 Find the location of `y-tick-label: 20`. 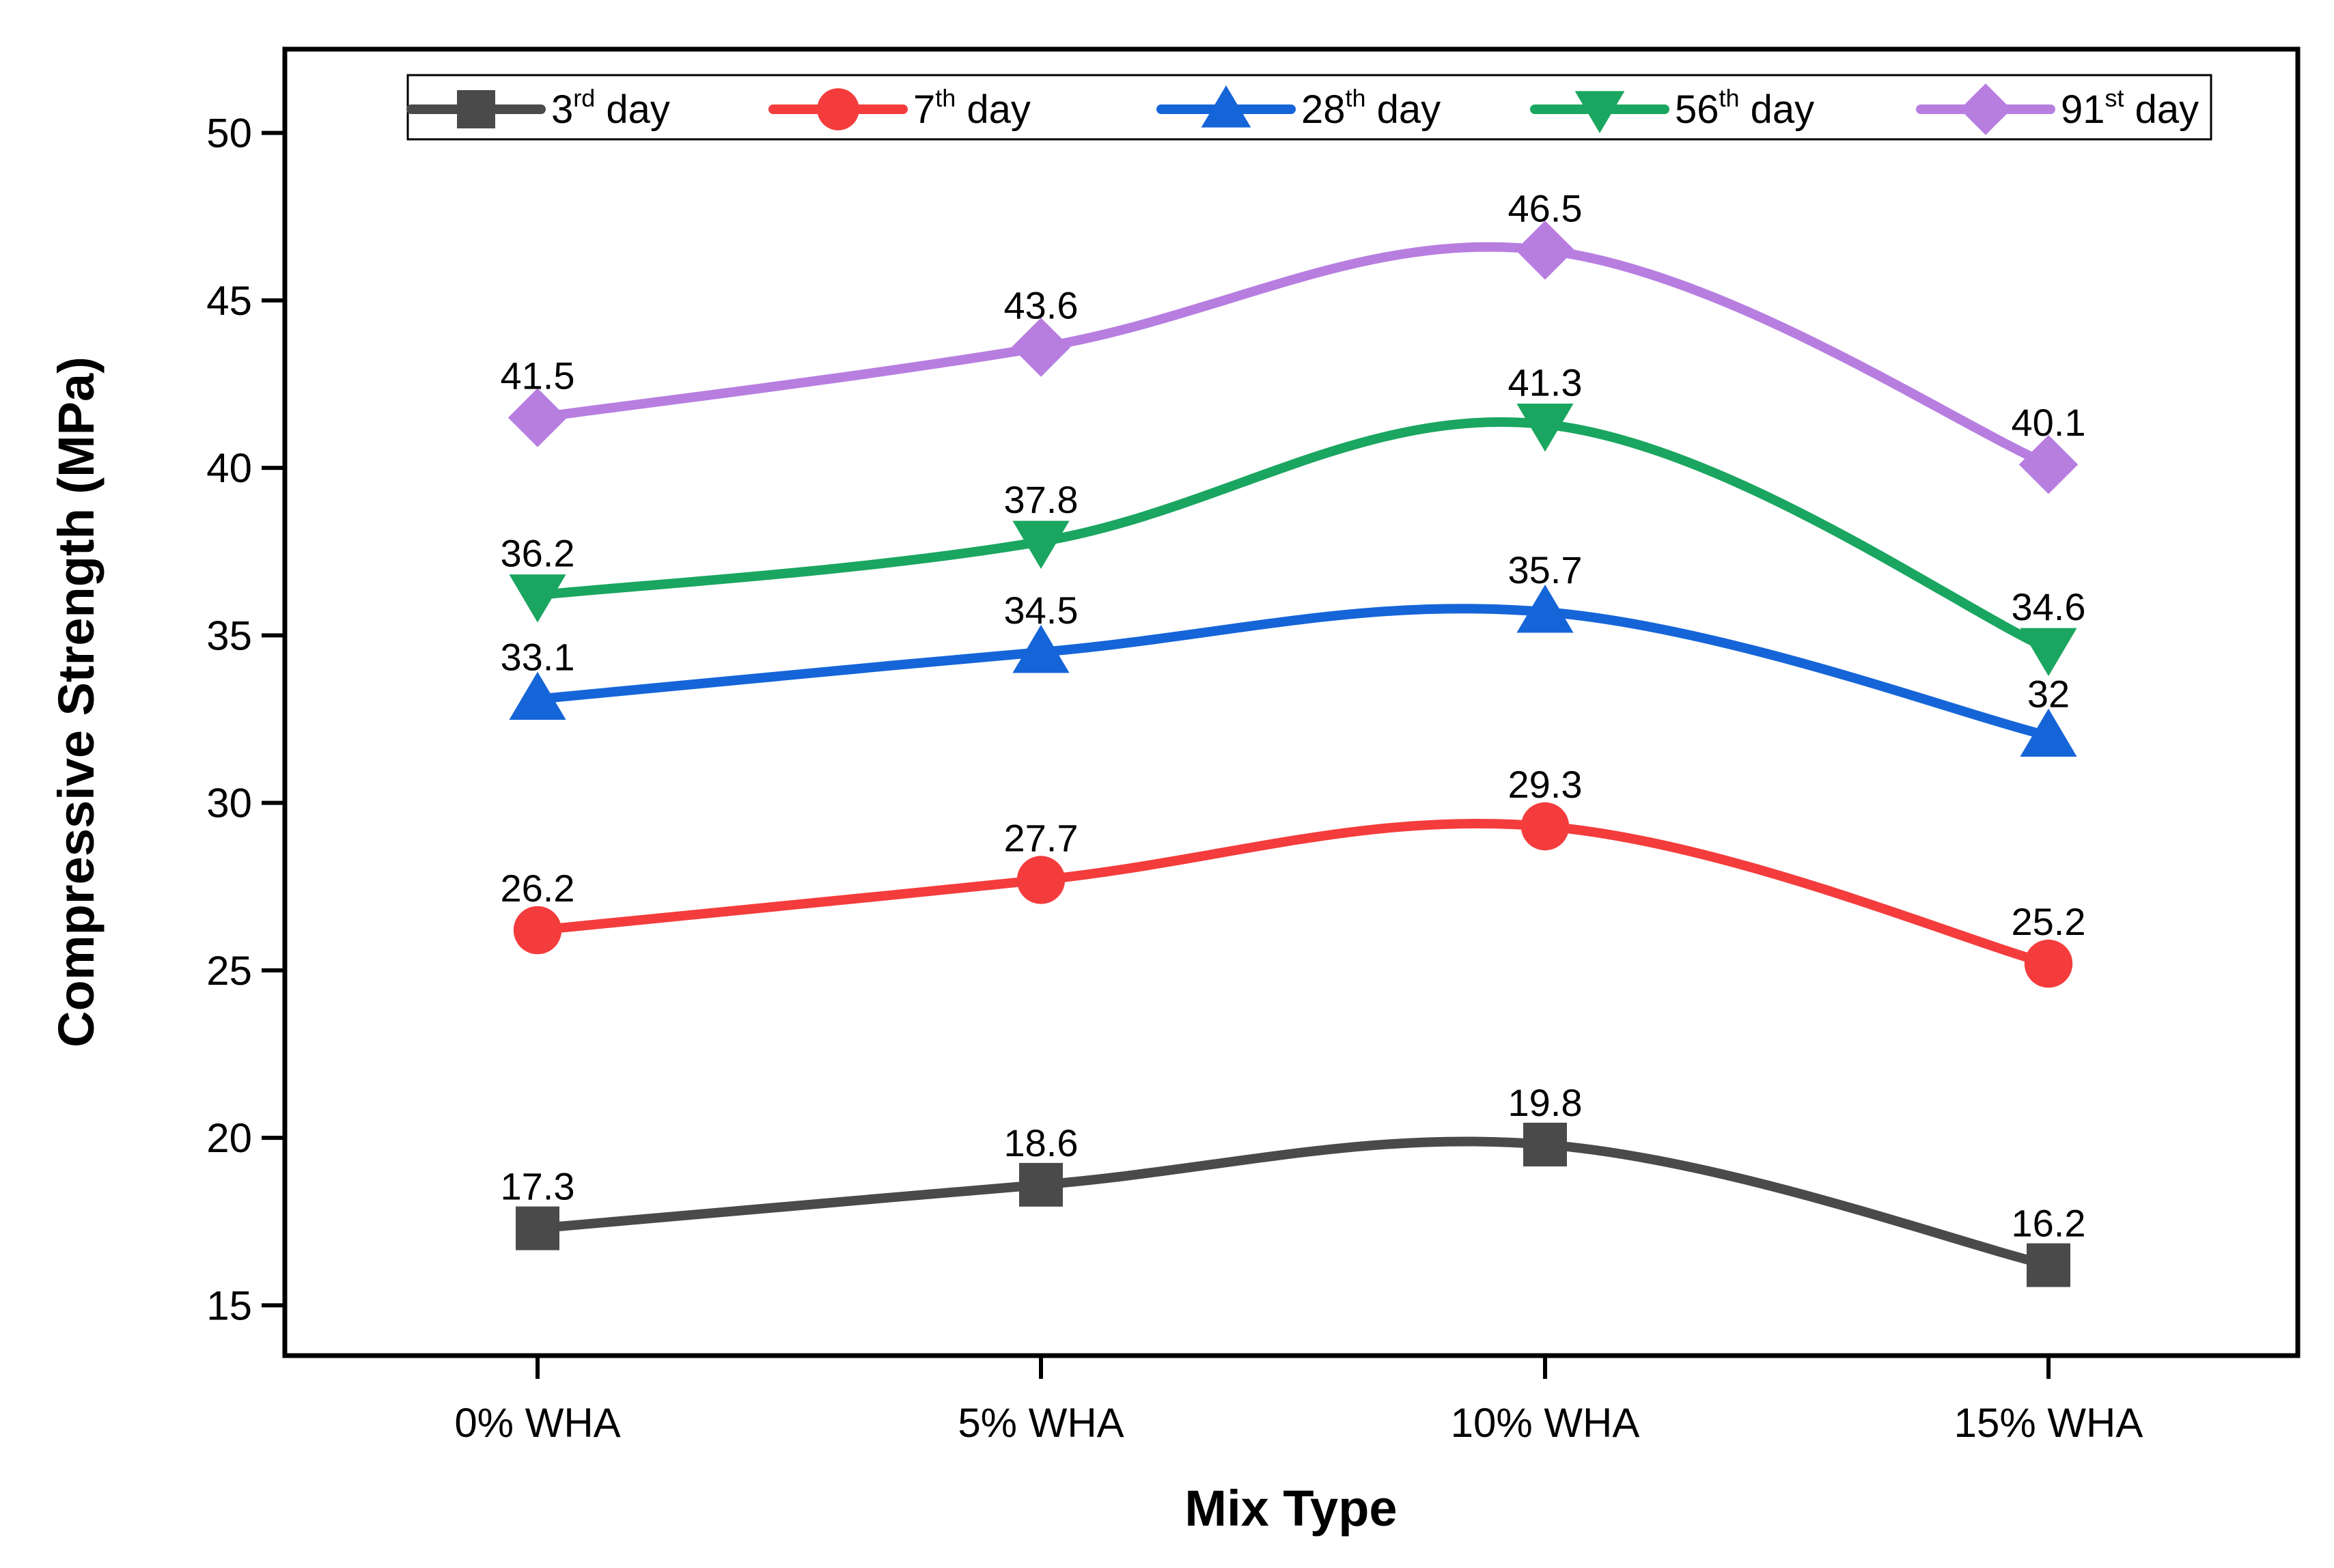

y-tick-label: 20 is located at coordinates (229, 1138).